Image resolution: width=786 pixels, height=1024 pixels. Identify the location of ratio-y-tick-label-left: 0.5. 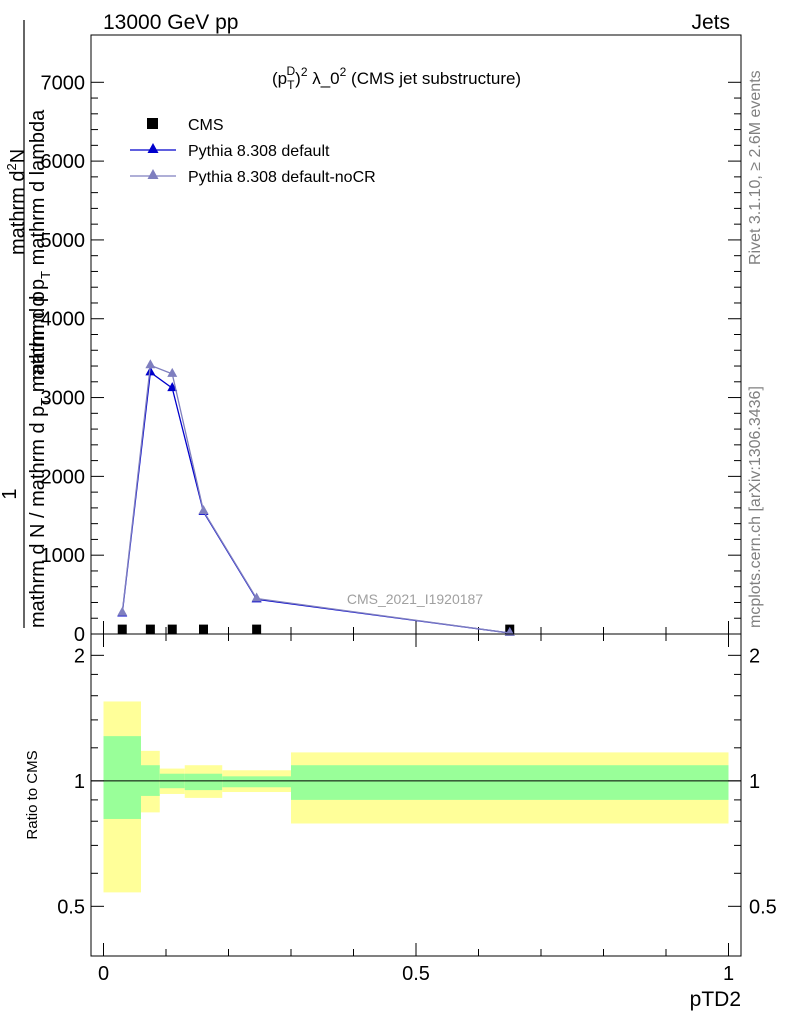
(71, 907).